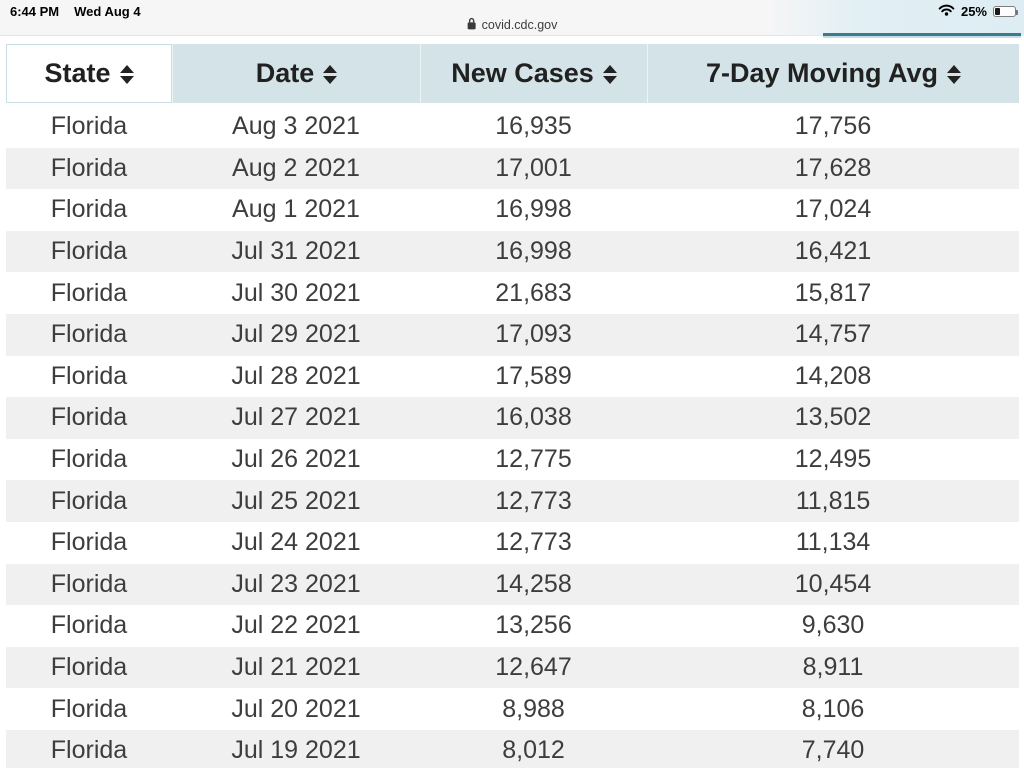 The width and height of the screenshot is (1024, 768). What do you see at coordinates (296, 167) in the screenshot?
I see `cell-date: Aug 2 2021` at bounding box center [296, 167].